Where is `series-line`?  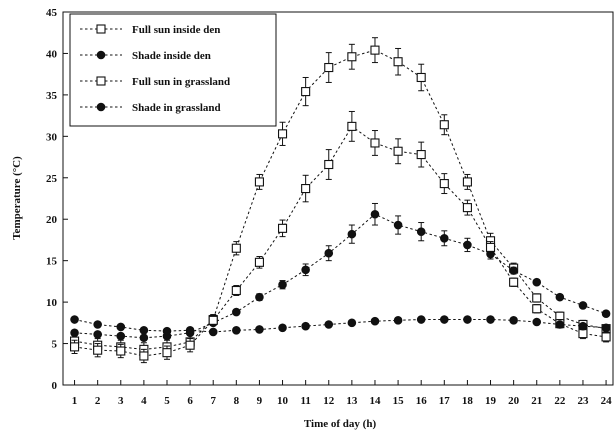 series-line is located at coordinates (340, 326).